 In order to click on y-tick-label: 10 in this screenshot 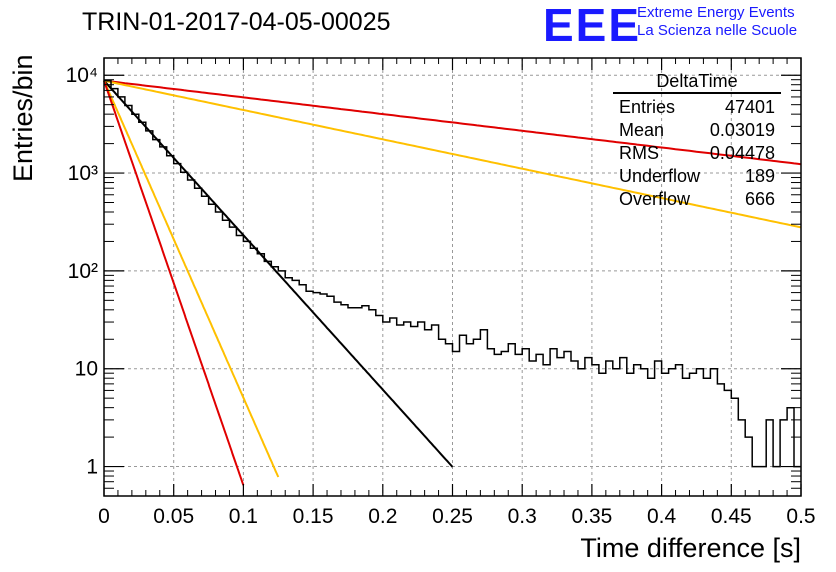, I will do `click(86, 369)`.